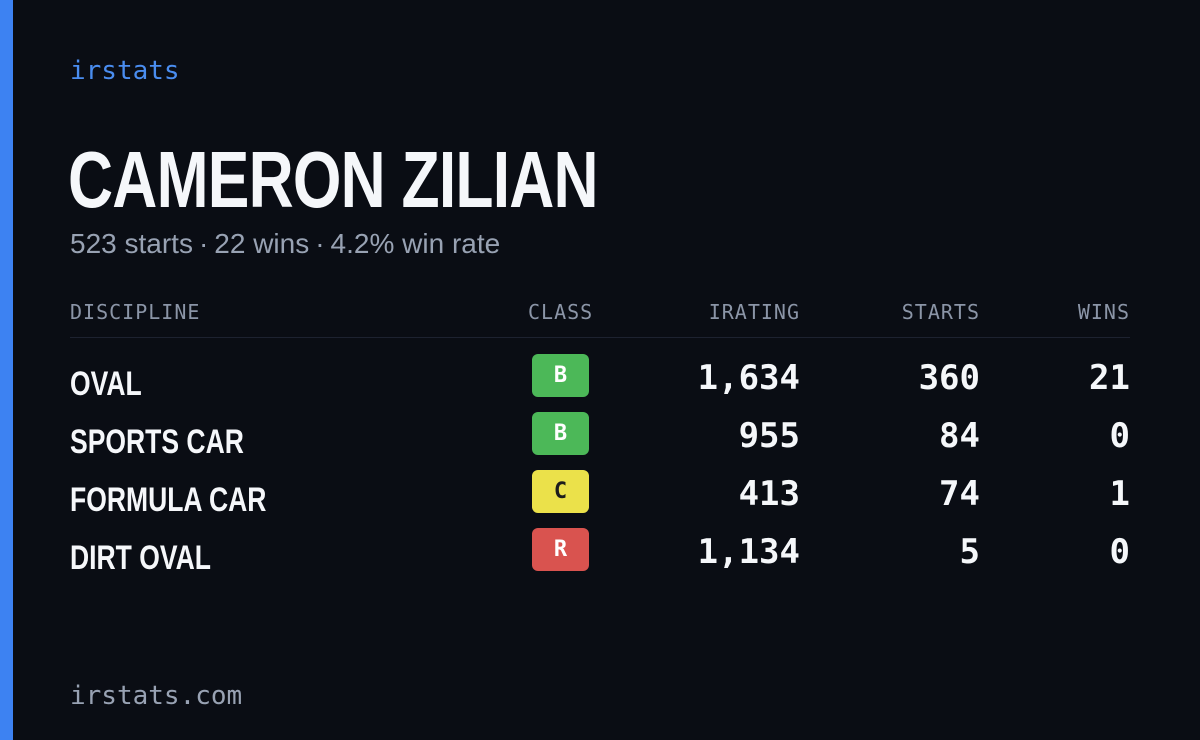 The image size is (1200, 740). What do you see at coordinates (131, 243) in the screenshot?
I see `summary-starts: 523 starts` at bounding box center [131, 243].